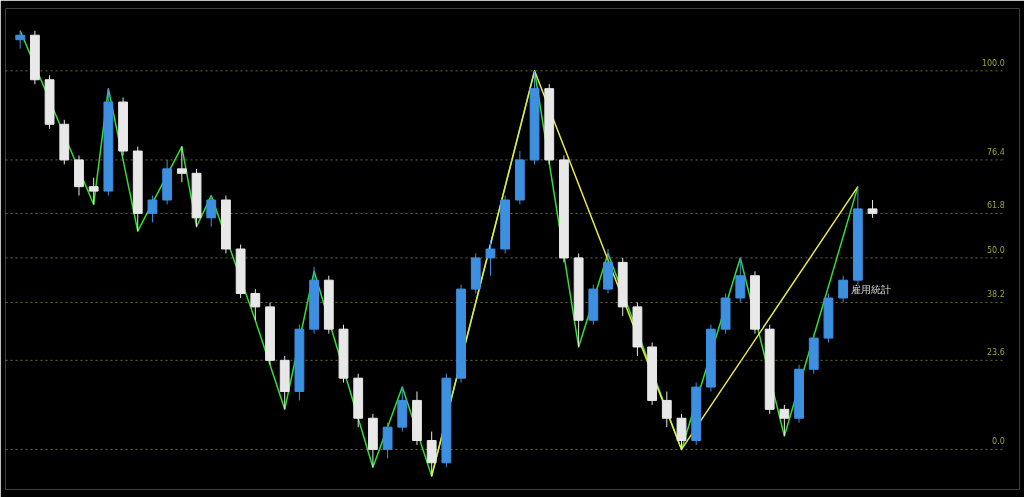 This screenshot has height=497, width=1024. What do you see at coordinates (995, 250) in the screenshot?
I see `text: 50.0` at bounding box center [995, 250].